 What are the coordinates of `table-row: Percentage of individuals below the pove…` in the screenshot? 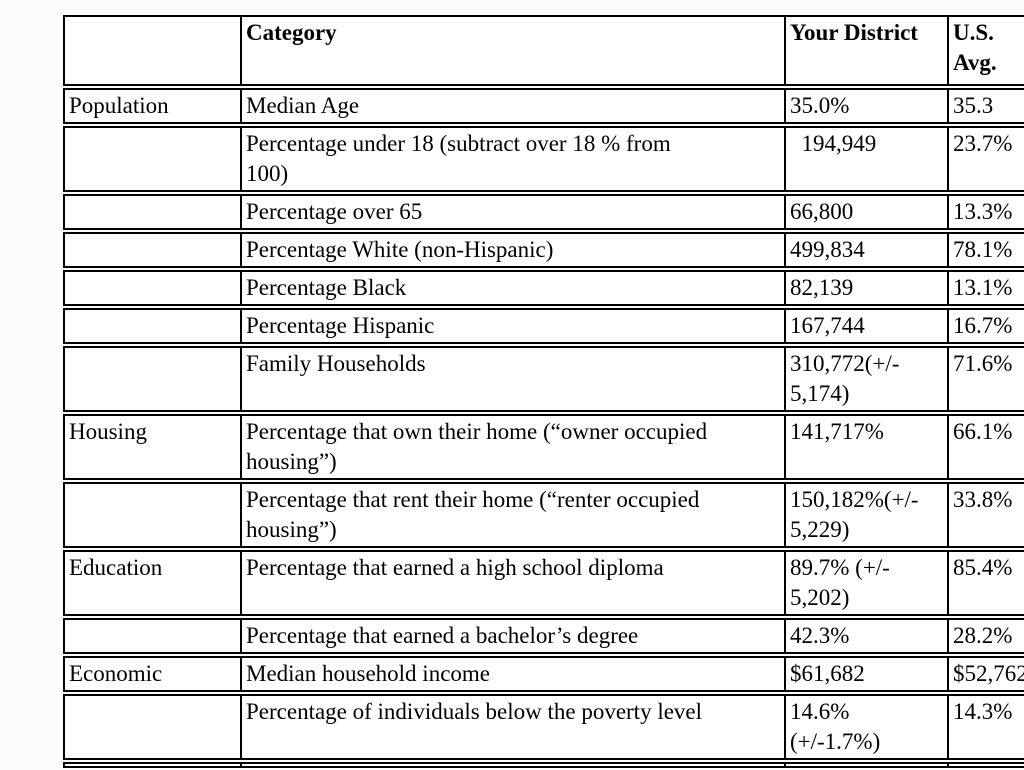 It's located at (543, 727).